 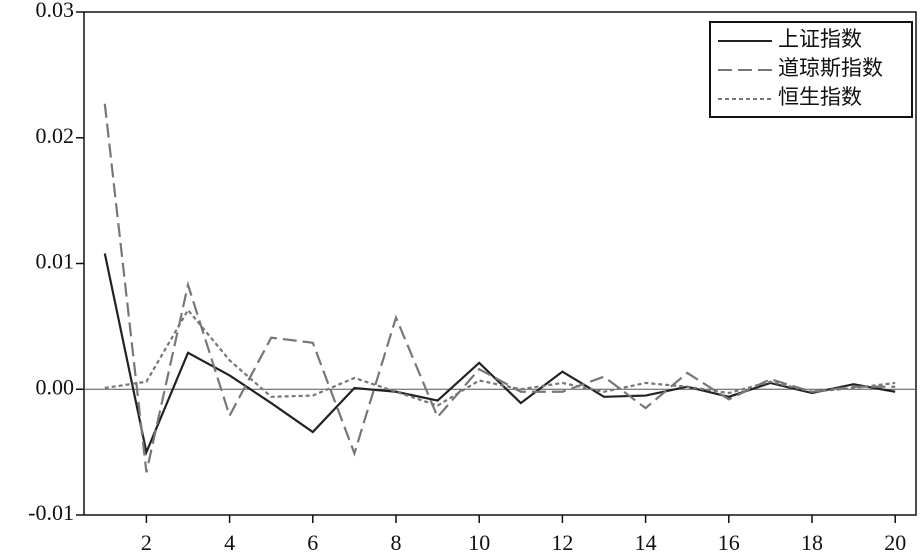 I want to click on x-tick-label: 8, so click(x=396, y=542).